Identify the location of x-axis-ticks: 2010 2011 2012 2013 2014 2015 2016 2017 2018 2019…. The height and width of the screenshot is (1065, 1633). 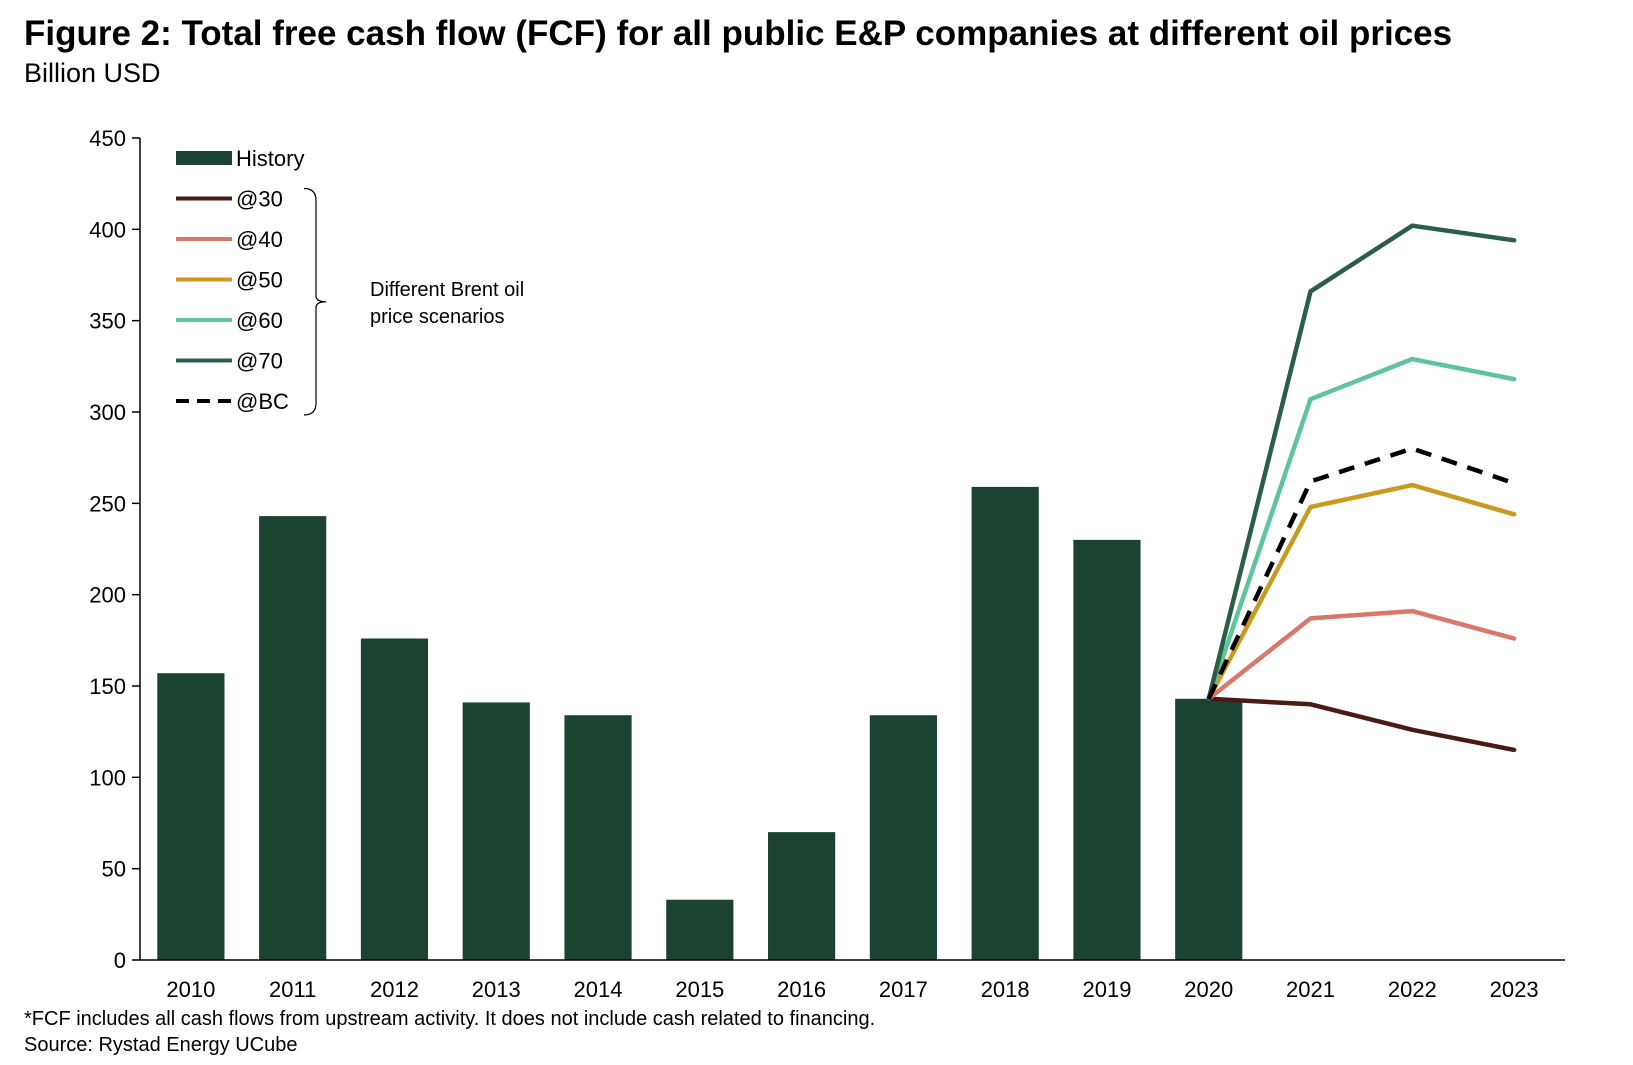
(852, 989).